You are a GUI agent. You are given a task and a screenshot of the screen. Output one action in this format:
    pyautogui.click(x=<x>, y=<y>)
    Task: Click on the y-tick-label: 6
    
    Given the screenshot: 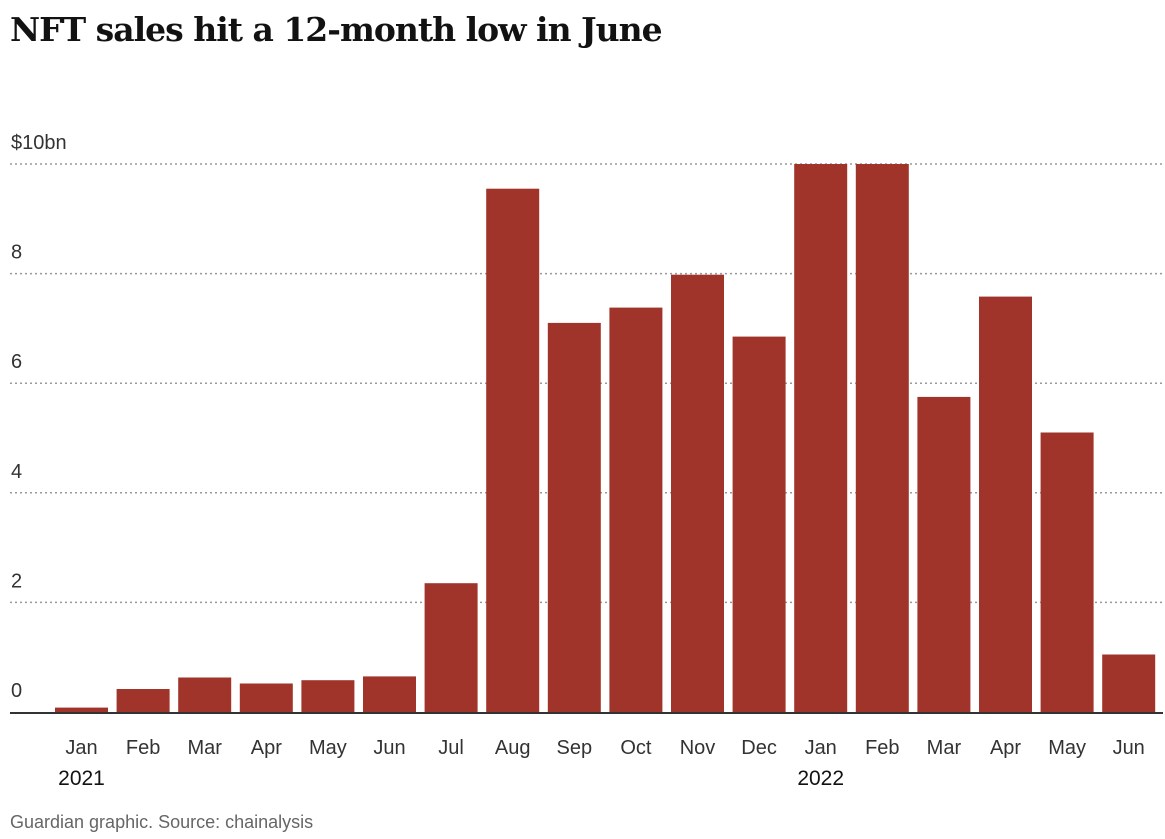 What is the action you would take?
    pyautogui.click(x=16, y=362)
    